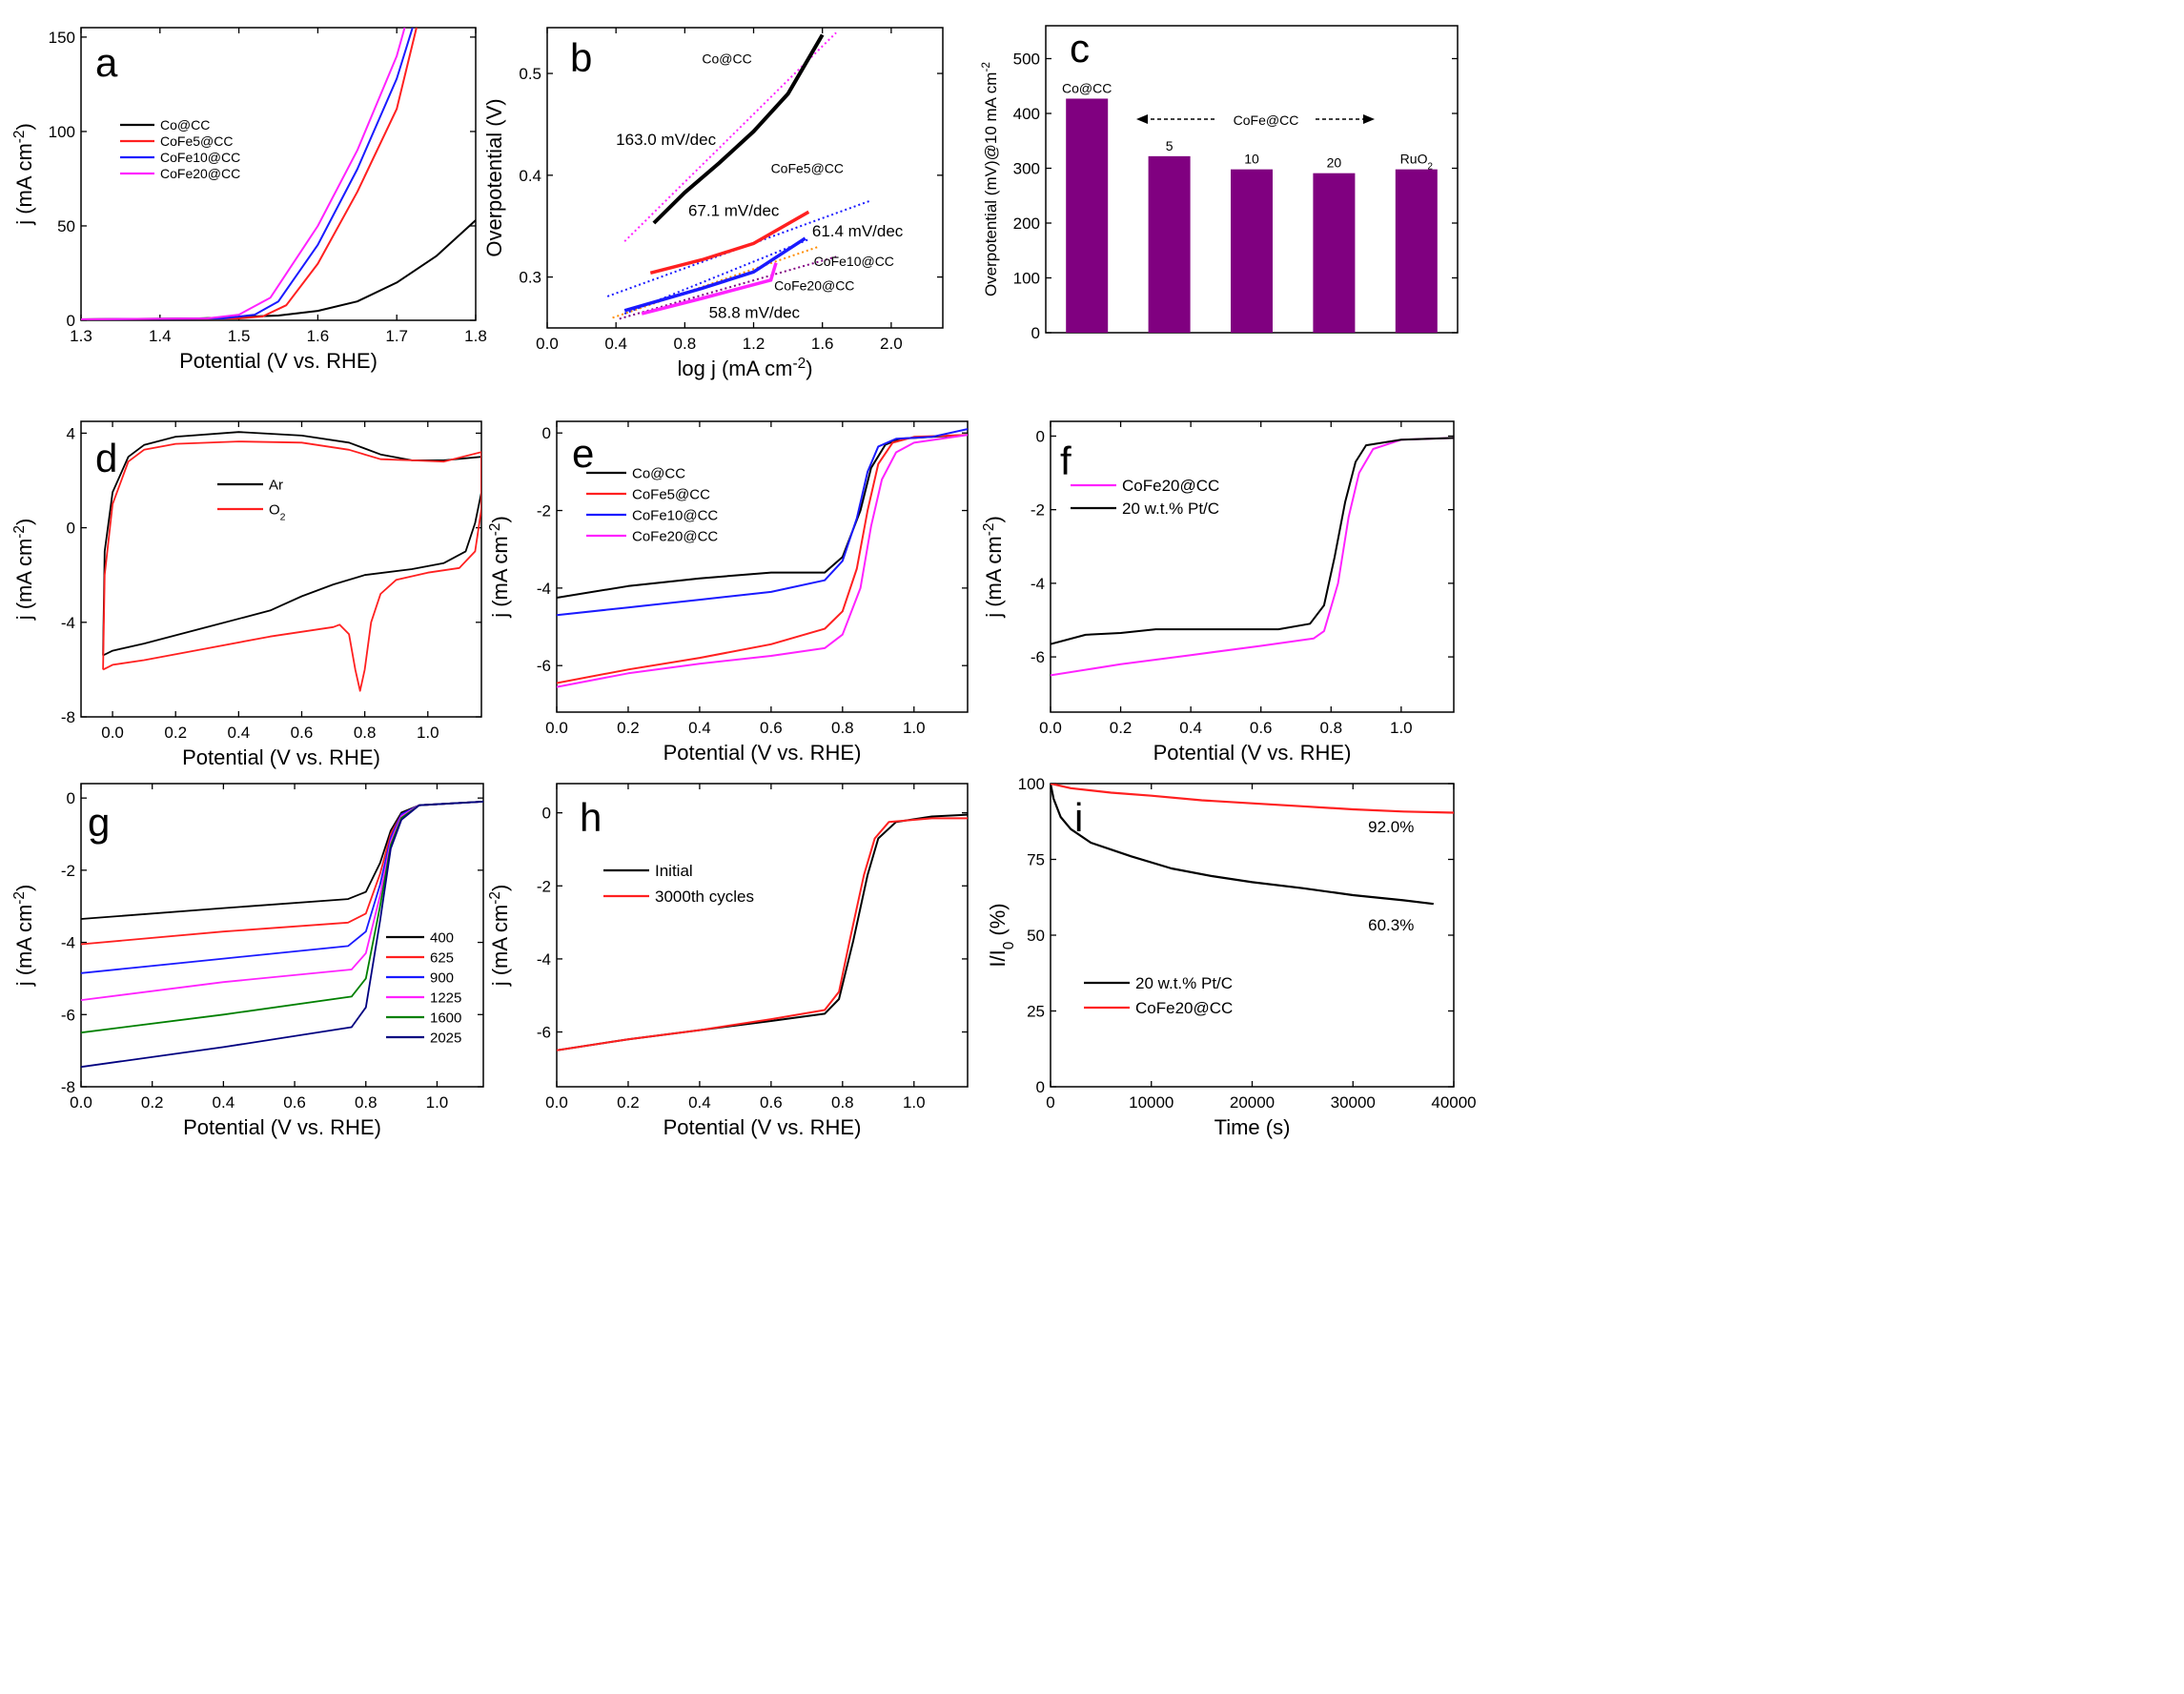 The width and height of the screenshot is (2184, 1694). Describe the element at coordinates (762, 932) in the screenshot. I see `series-line-initial` at that location.